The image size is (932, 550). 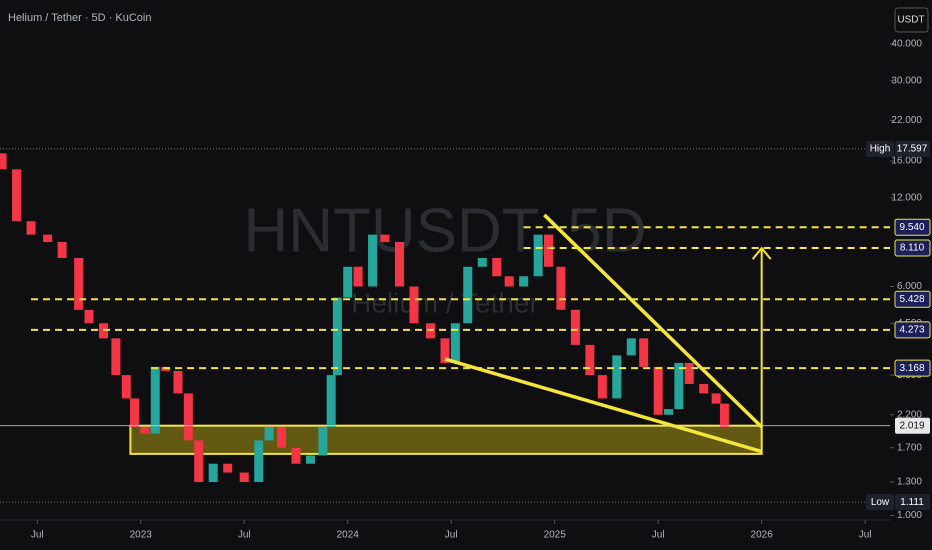 I want to click on y-tick-label: 1.000, so click(x=909, y=515).